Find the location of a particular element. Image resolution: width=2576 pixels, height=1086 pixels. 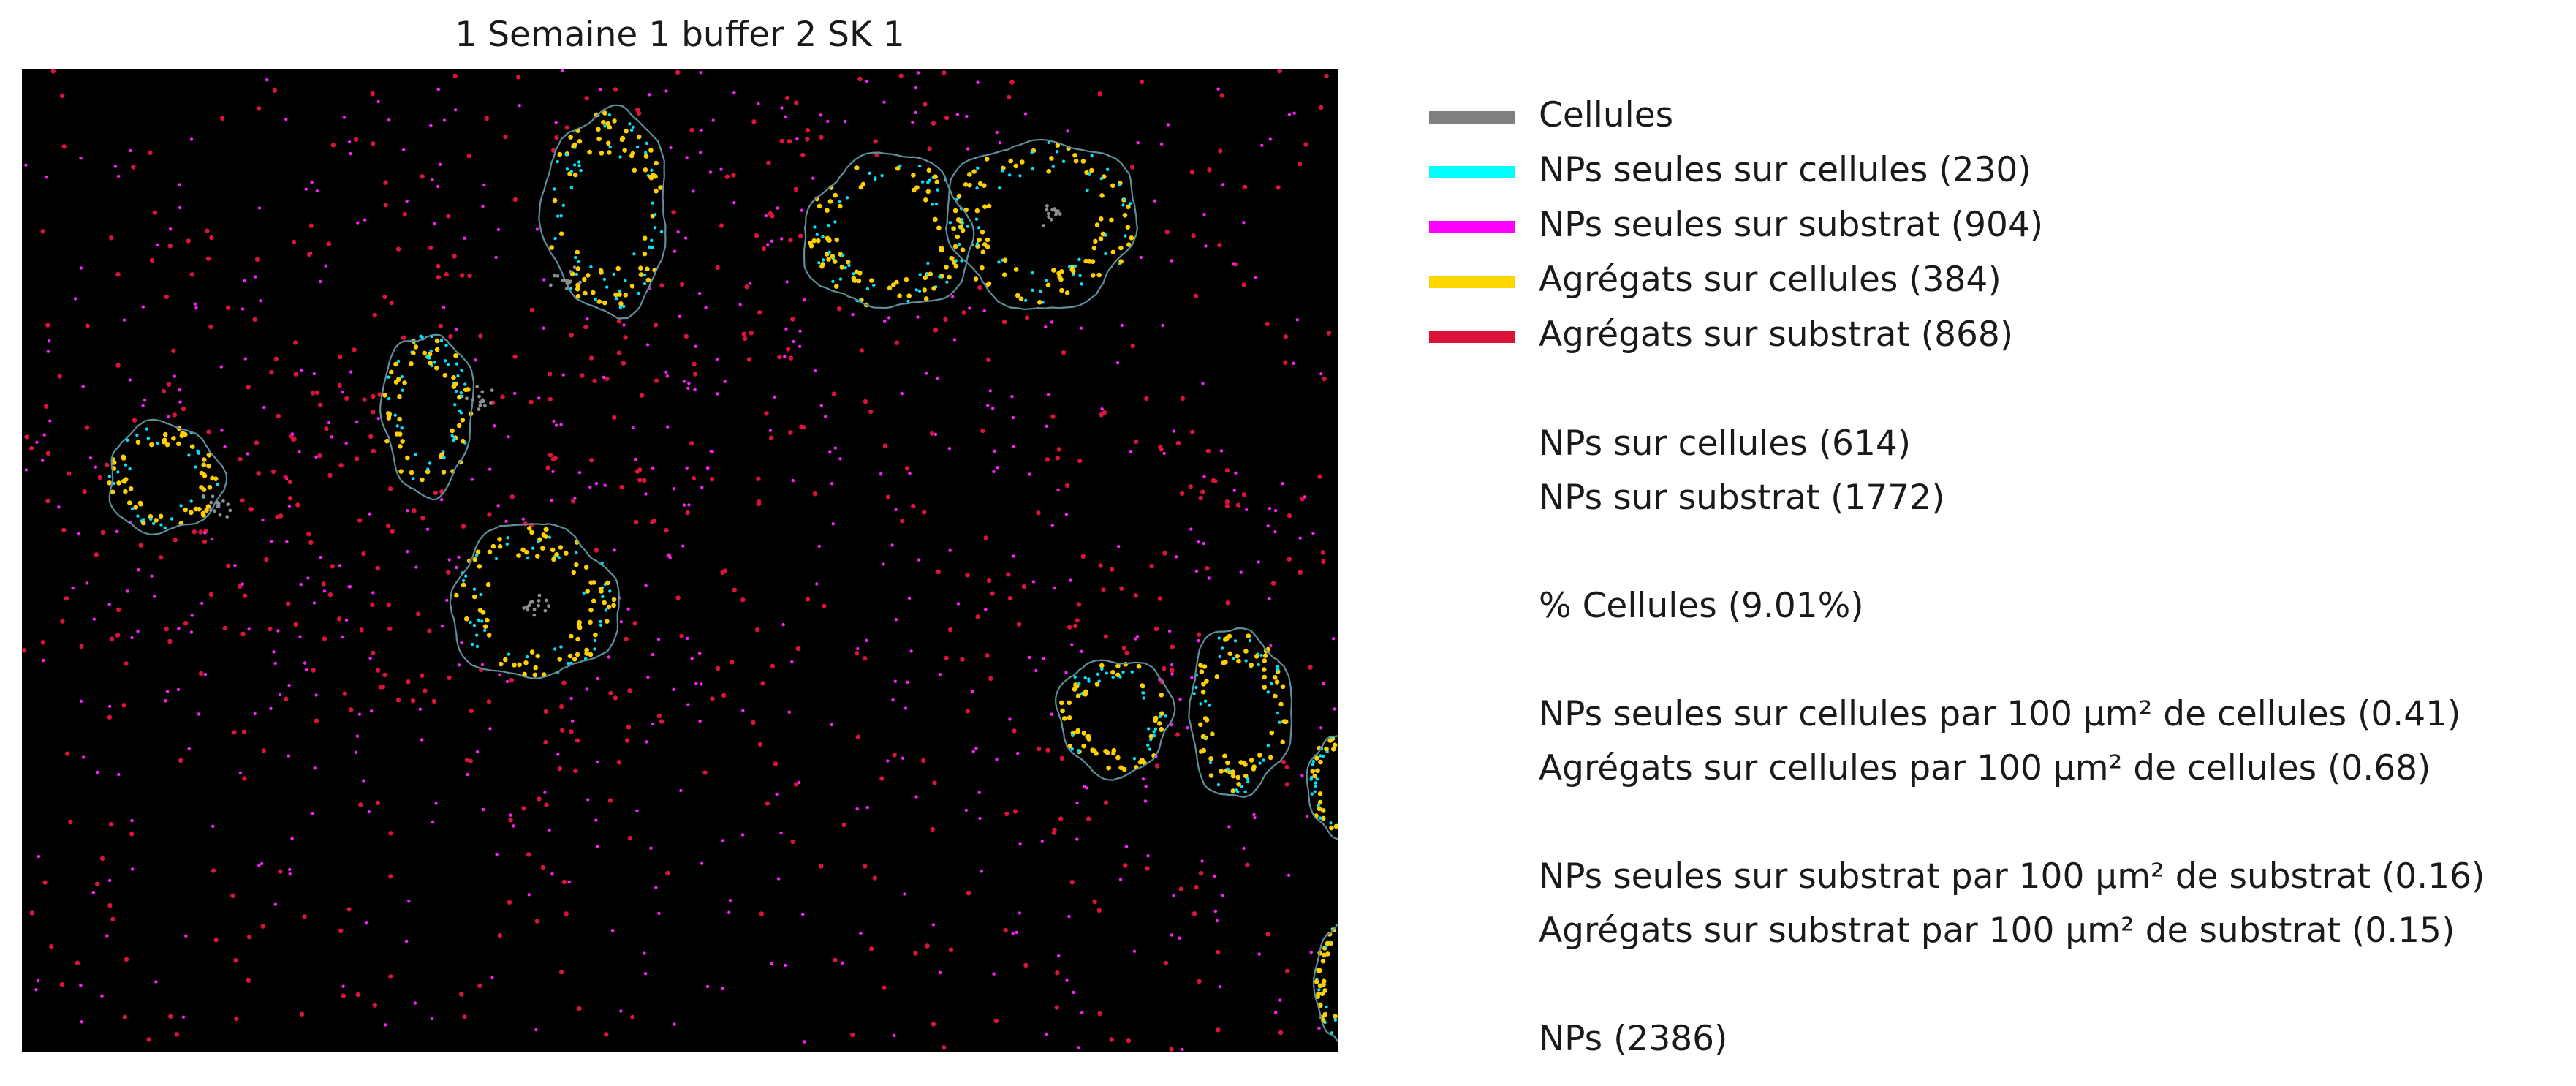

legend-spacer is located at coordinates (1995, 667).